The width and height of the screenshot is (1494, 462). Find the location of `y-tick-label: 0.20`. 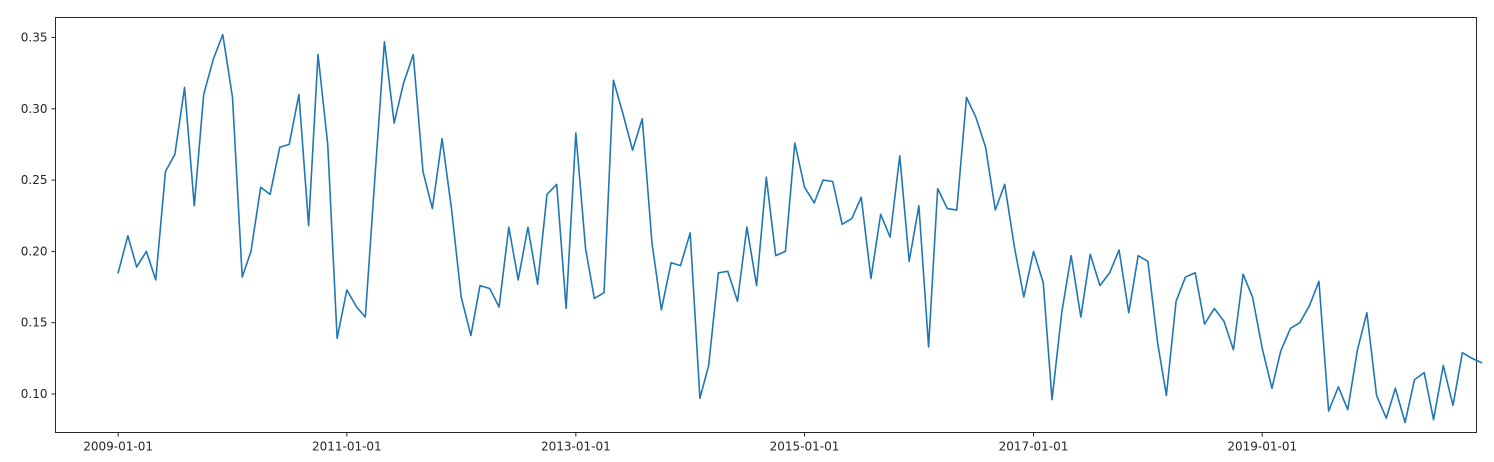

y-tick-label: 0.20 is located at coordinates (34, 251).